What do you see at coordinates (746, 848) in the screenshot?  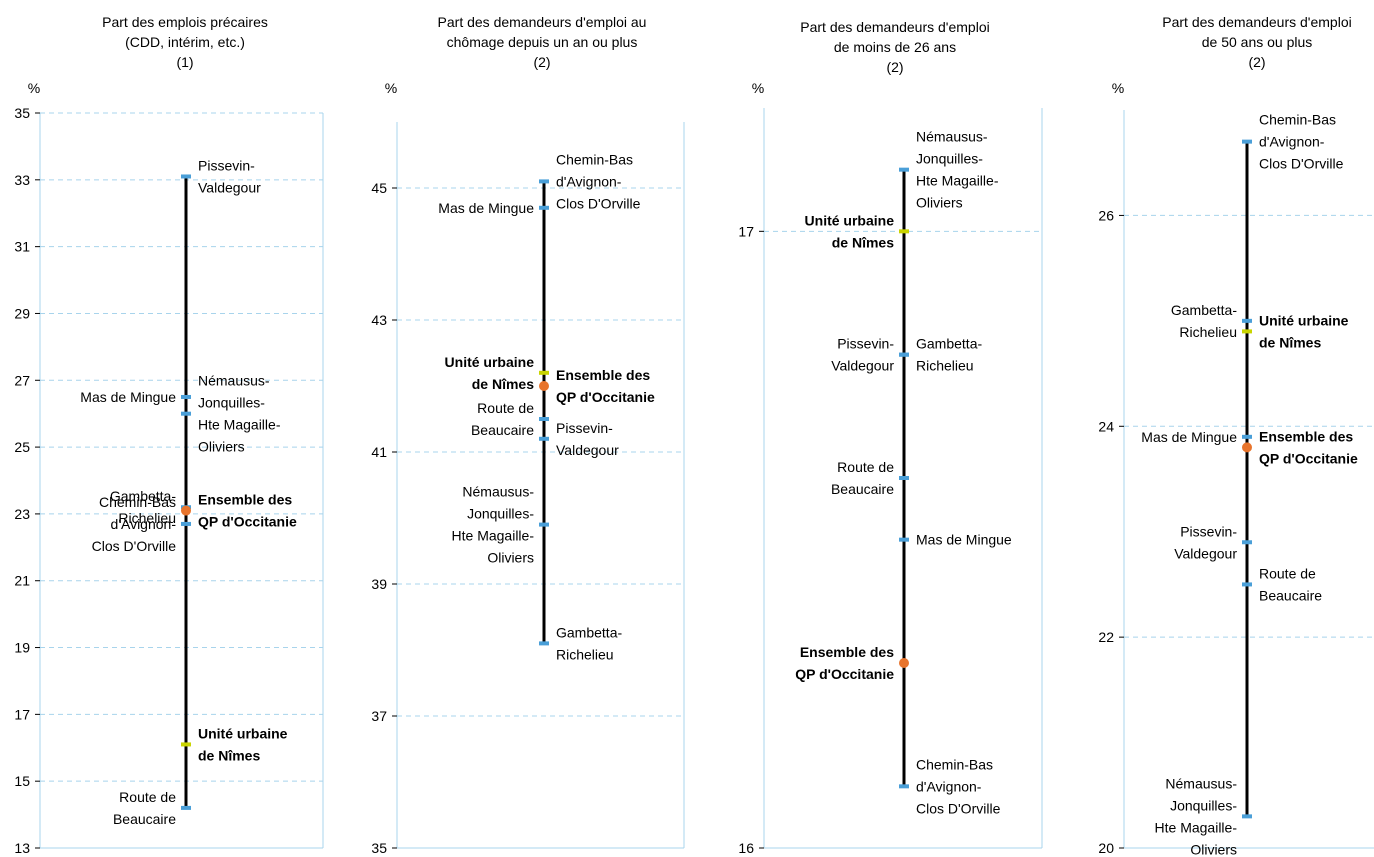 I see `y-tick-label: 16` at bounding box center [746, 848].